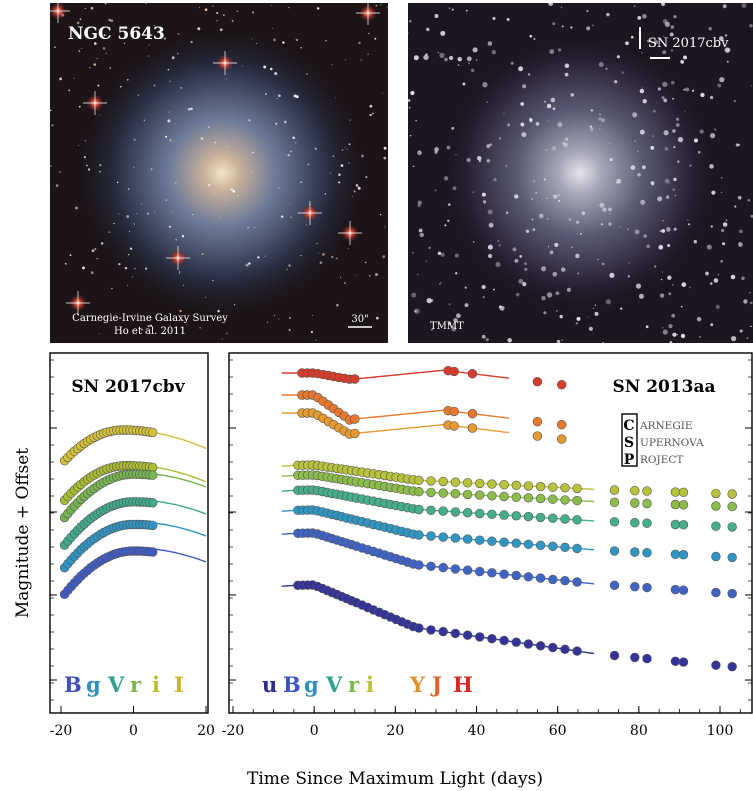 This screenshot has width=753, height=791. Describe the element at coordinates (136, 684) in the screenshot. I see `legend-label-r: r` at that location.